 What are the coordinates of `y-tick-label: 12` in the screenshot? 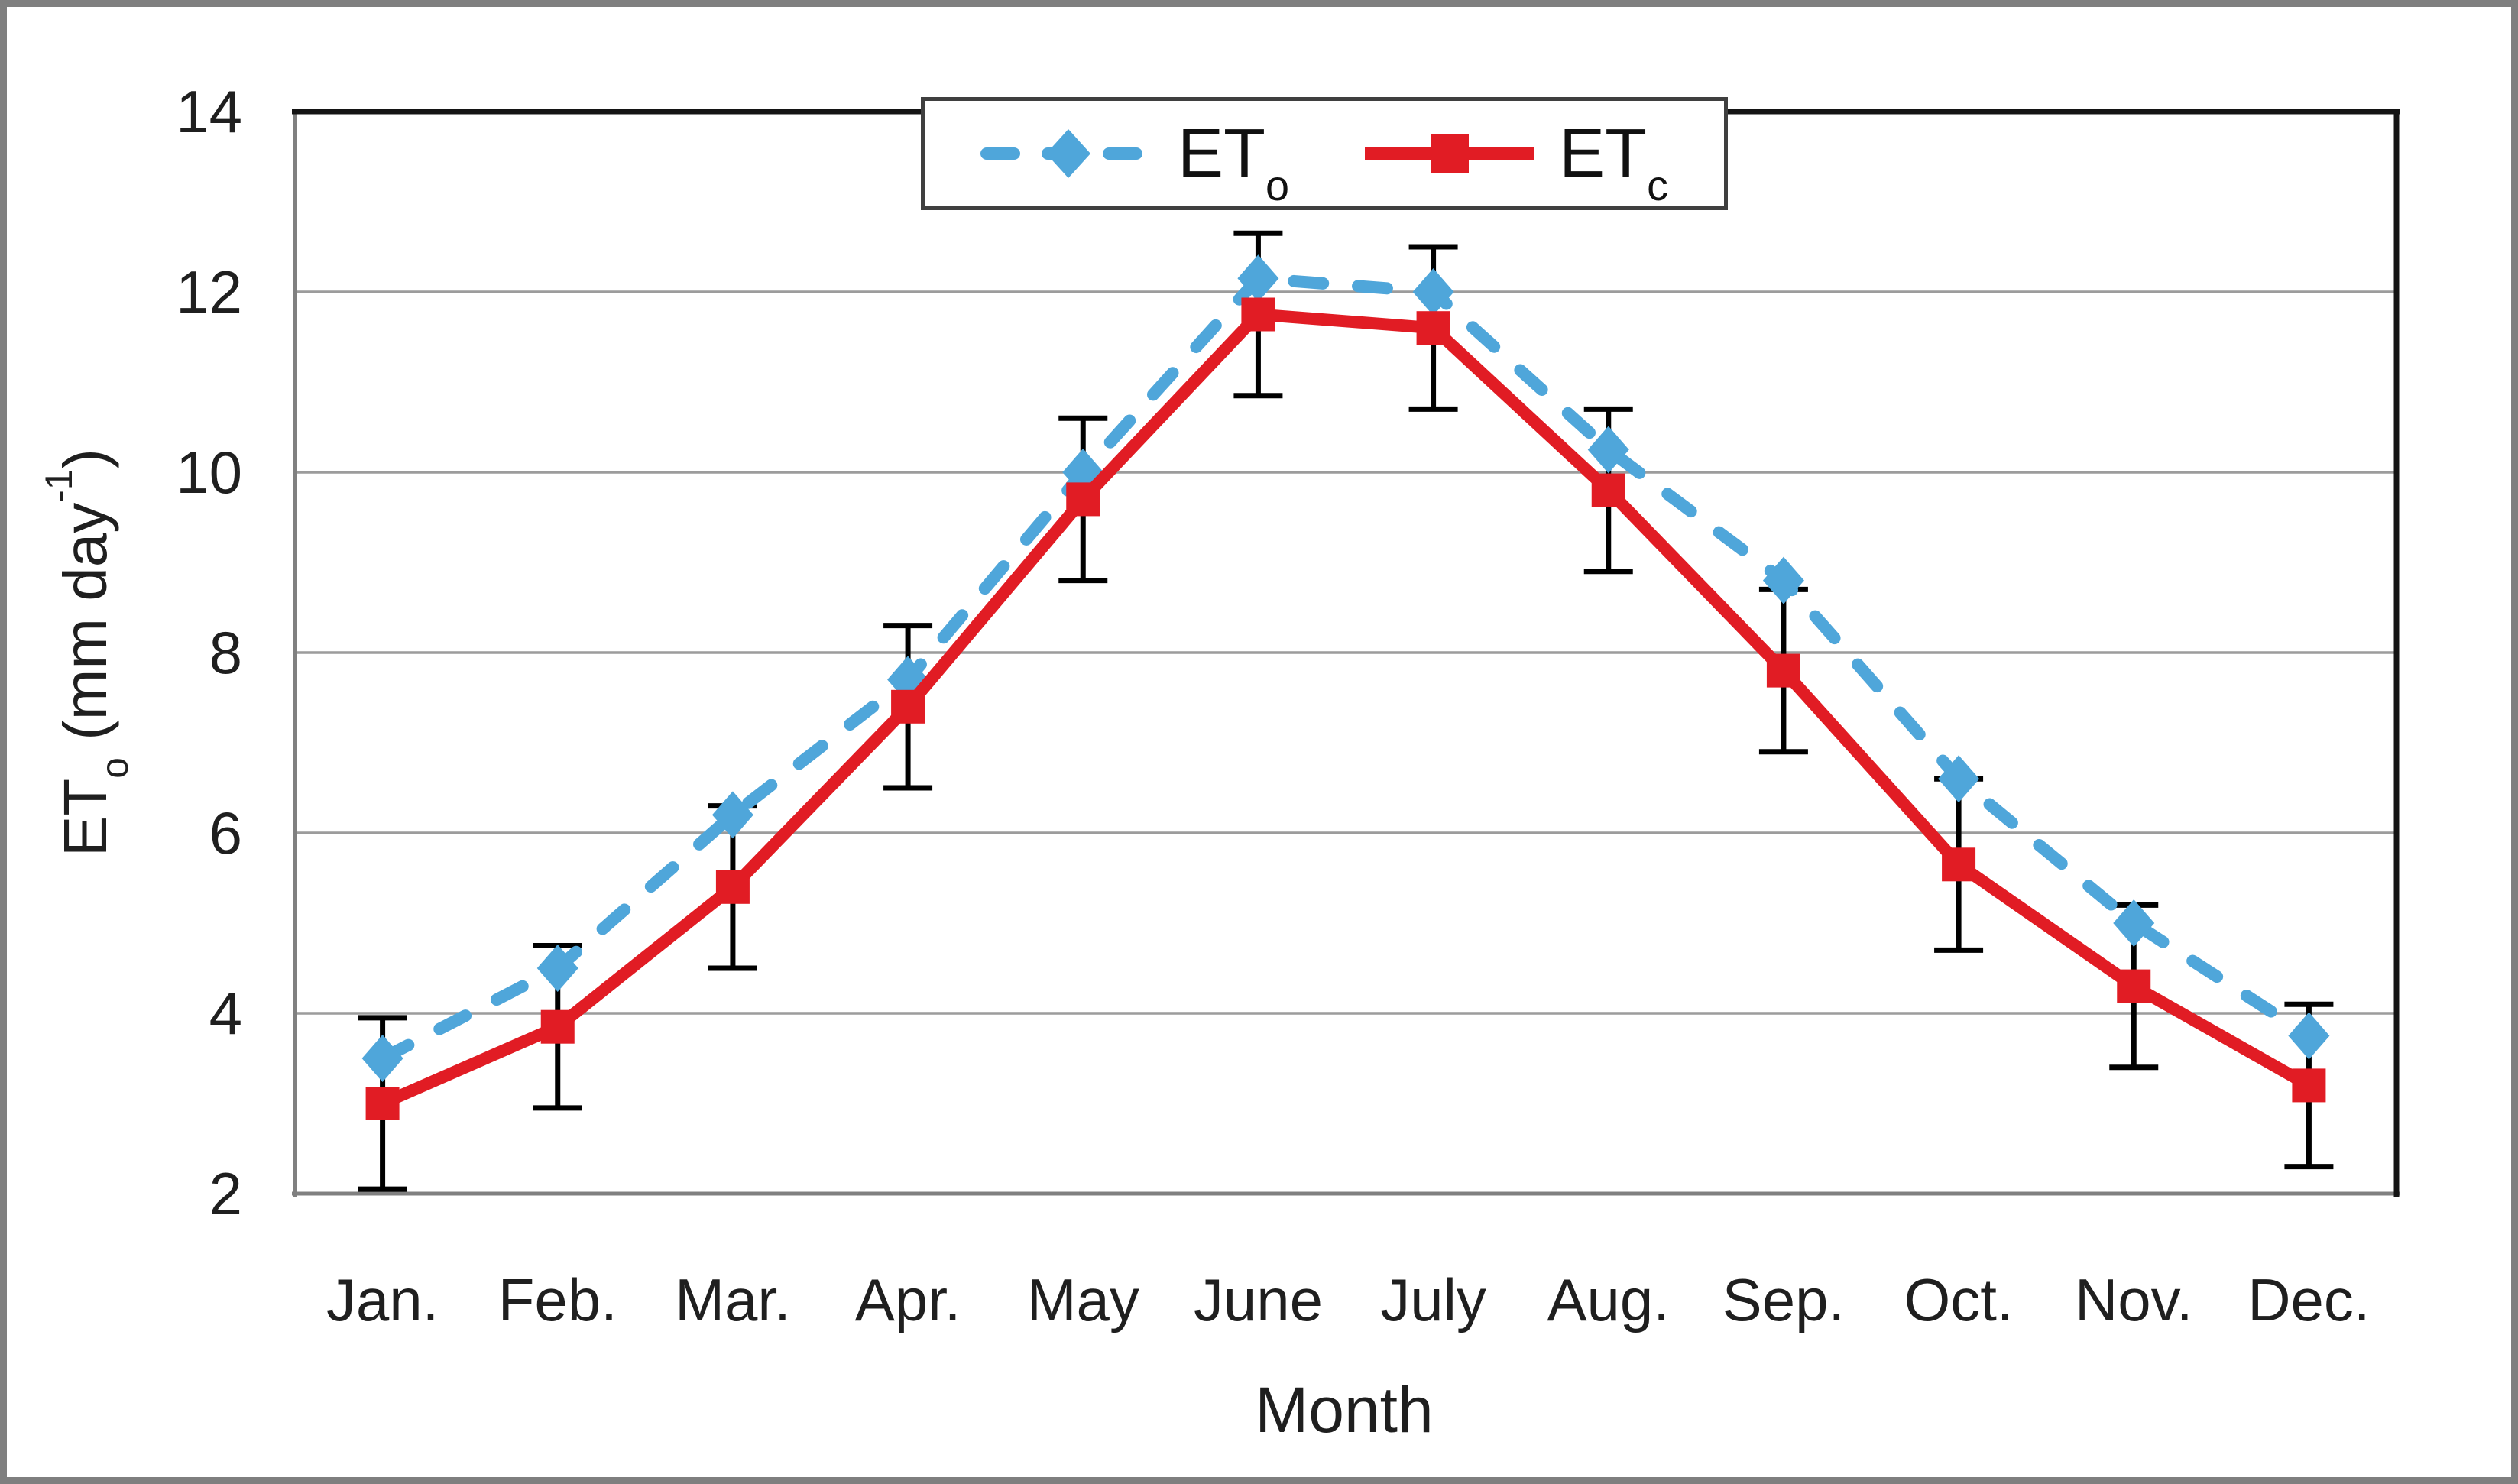 It's located at (209, 292).